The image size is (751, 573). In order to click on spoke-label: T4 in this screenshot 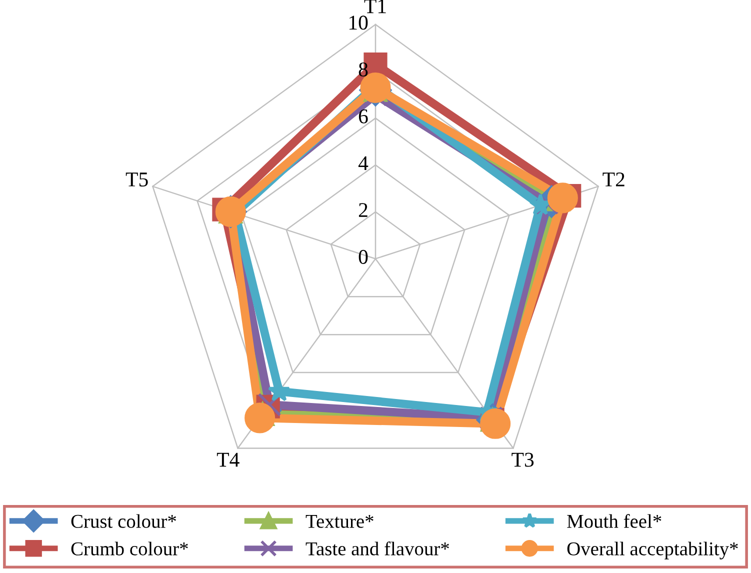, I will do `click(228, 459)`.